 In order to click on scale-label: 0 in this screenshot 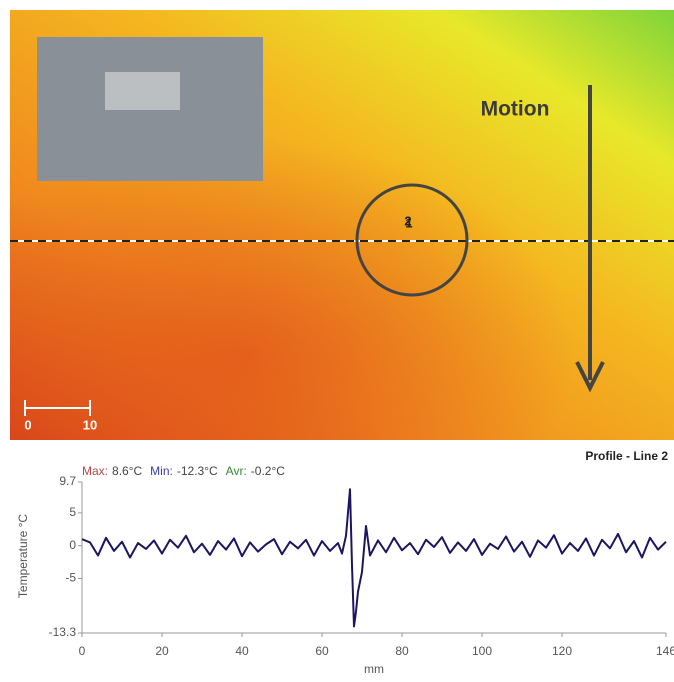, I will do `click(27, 424)`.